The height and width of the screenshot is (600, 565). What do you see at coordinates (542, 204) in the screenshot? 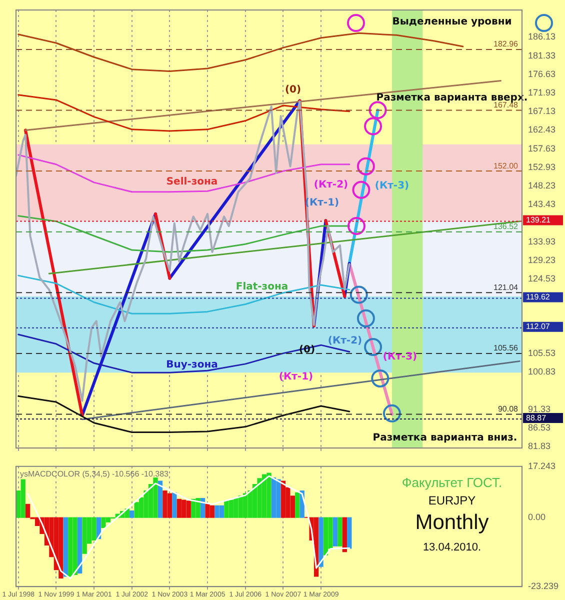
I see `y-tick-label: 143.43` at bounding box center [542, 204].